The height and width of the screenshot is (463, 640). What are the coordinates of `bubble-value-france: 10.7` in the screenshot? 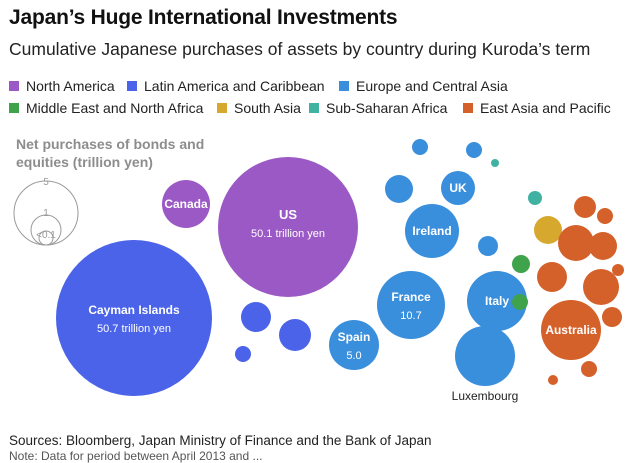 It's located at (410, 316).